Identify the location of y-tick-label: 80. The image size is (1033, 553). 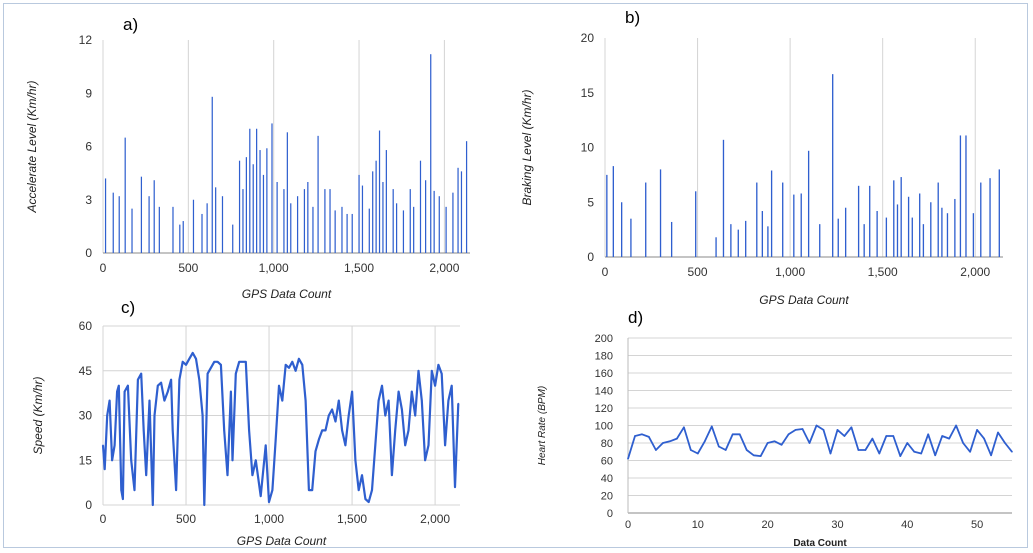
(607, 444).